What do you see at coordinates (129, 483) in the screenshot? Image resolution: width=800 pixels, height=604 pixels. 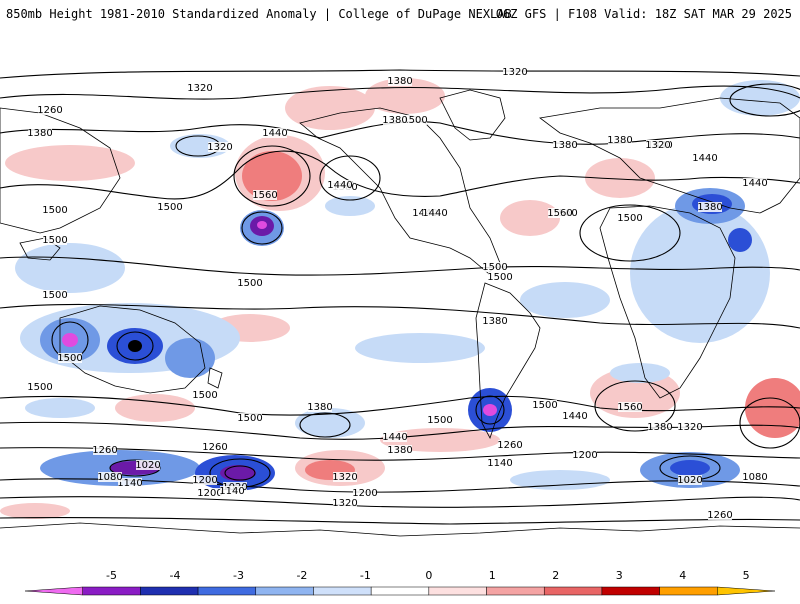 I see `contour-label: 1140` at bounding box center [129, 483].